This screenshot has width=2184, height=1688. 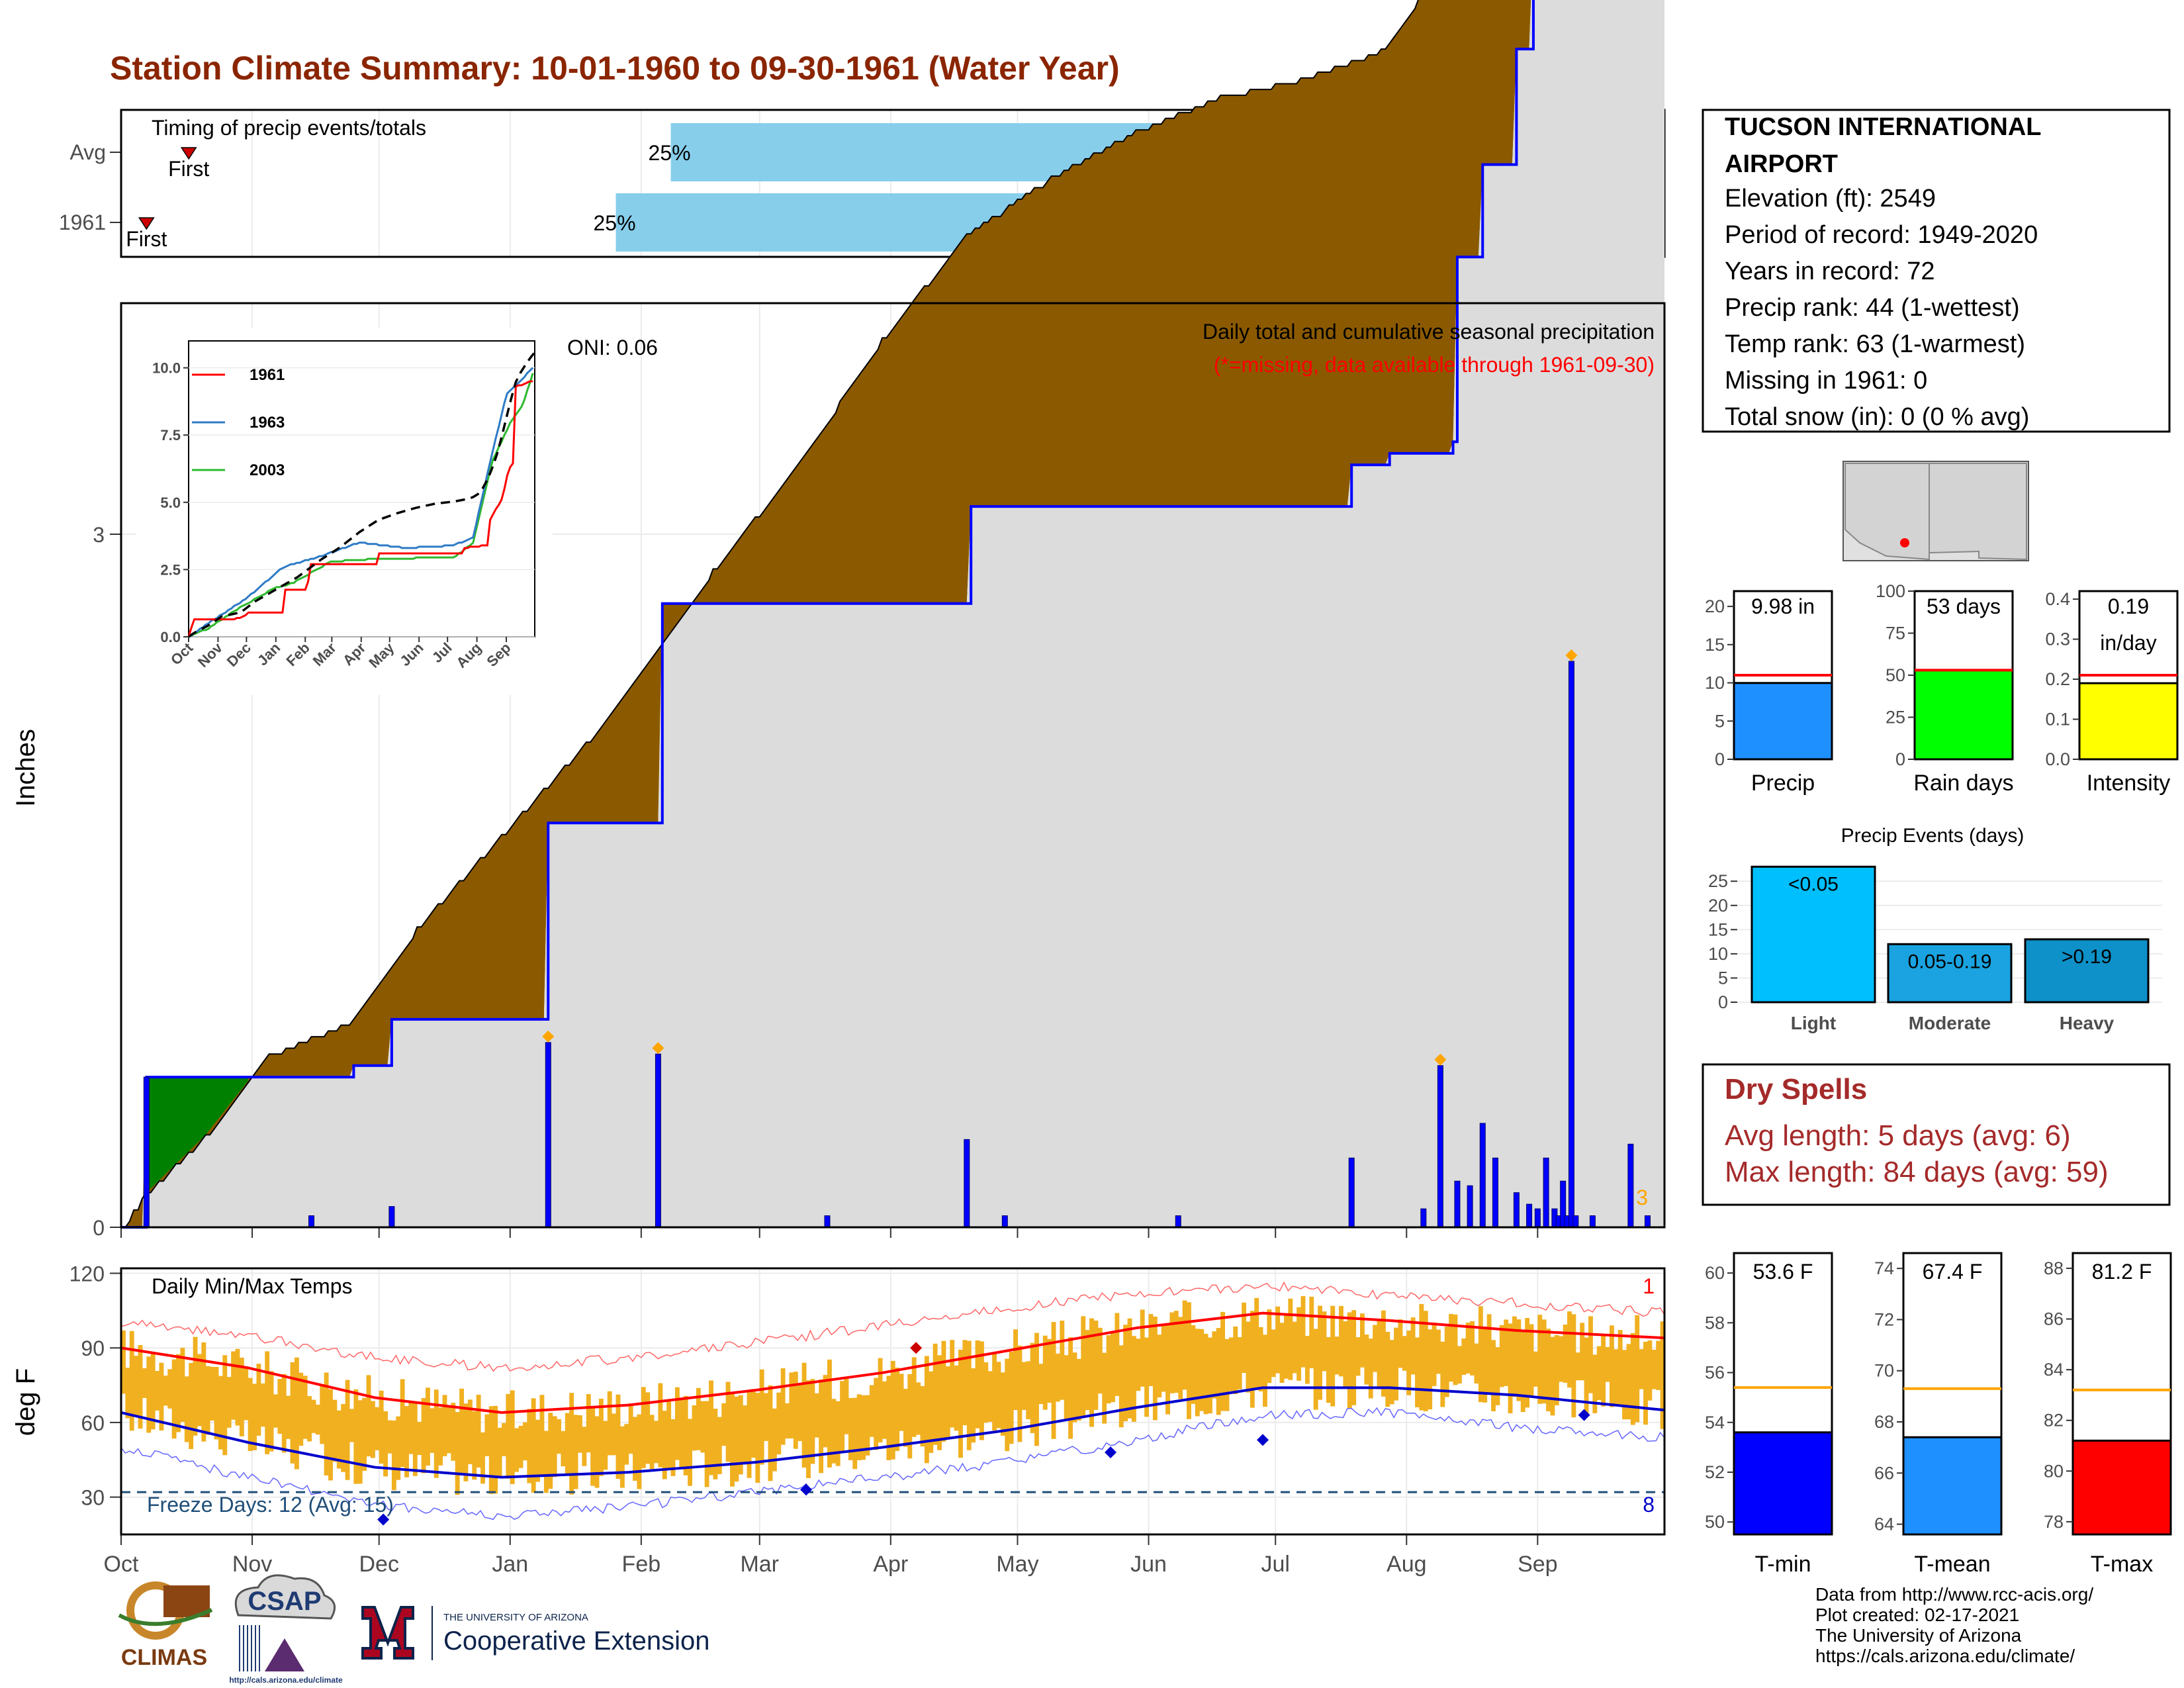 I want to click on csap-logo-text: CSAP, so click(x=284, y=1601).